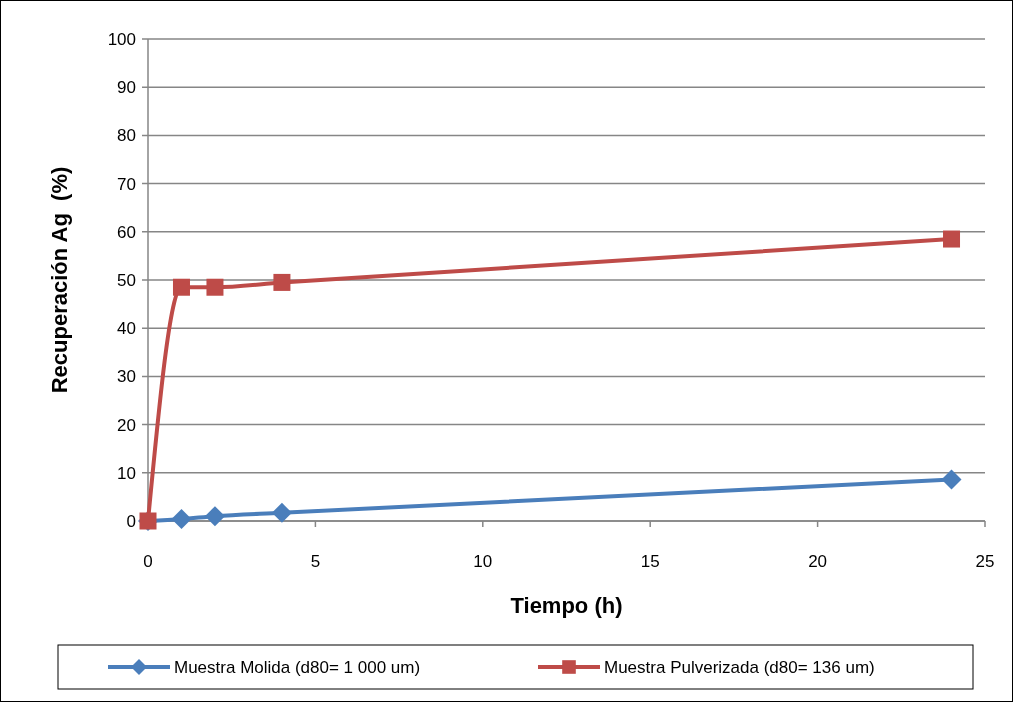 The width and height of the screenshot is (1013, 702). What do you see at coordinates (818, 561) in the screenshot?
I see `x-tick-label: 20` at bounding box center [818, 561].